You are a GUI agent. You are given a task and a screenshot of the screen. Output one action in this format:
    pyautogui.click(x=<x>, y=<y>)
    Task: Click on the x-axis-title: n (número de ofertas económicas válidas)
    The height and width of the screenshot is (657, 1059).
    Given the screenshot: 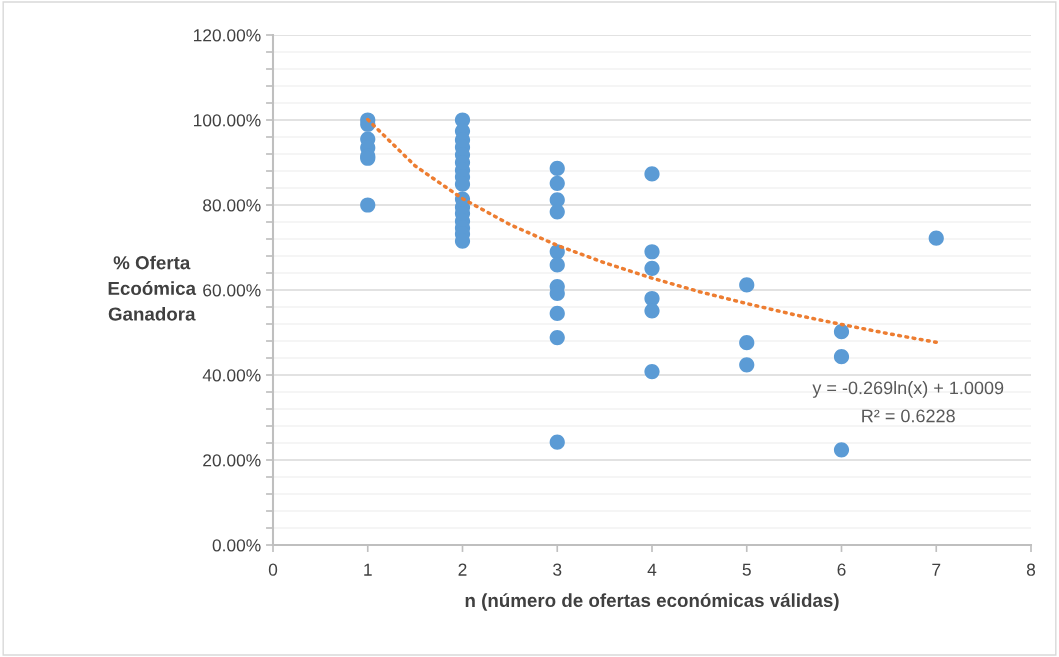 What is the action you would take?
    pyautogui.click(x=652, y=602)
    